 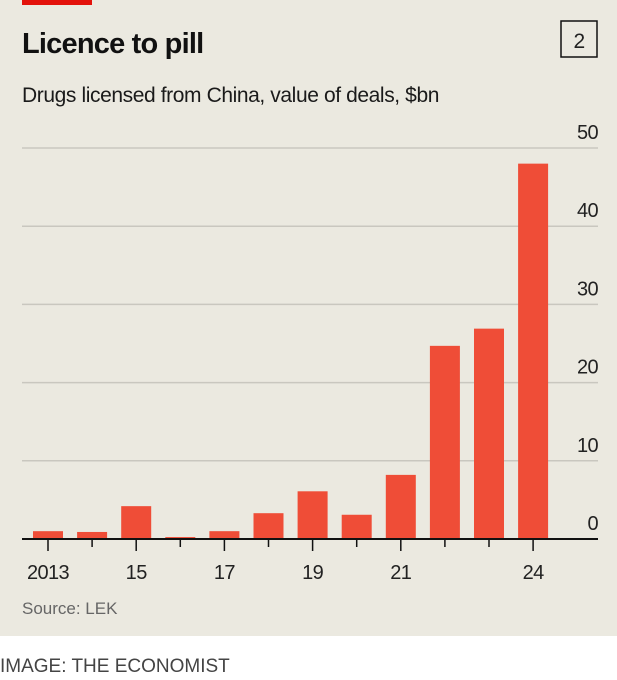 I want to click on chart-number-box, so click(x=579, y=39).